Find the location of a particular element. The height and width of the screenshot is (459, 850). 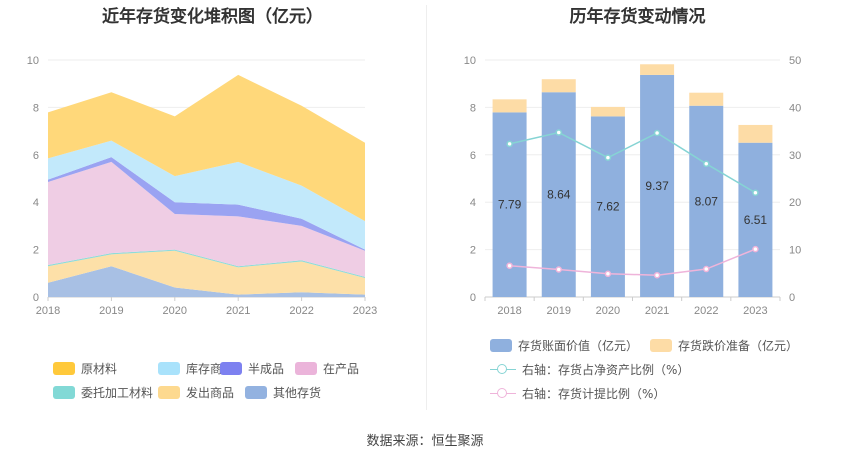

legend-swatch-provision-ratio is located at coordinates (503, 393).